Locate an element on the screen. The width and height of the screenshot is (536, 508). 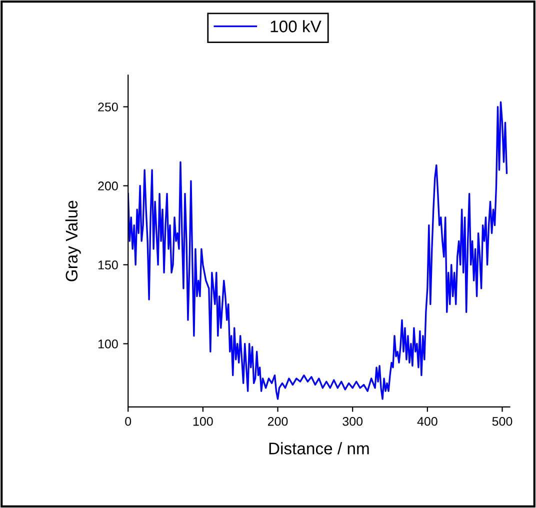
x-tick-label: 100 is located at coordinates (203, 421).